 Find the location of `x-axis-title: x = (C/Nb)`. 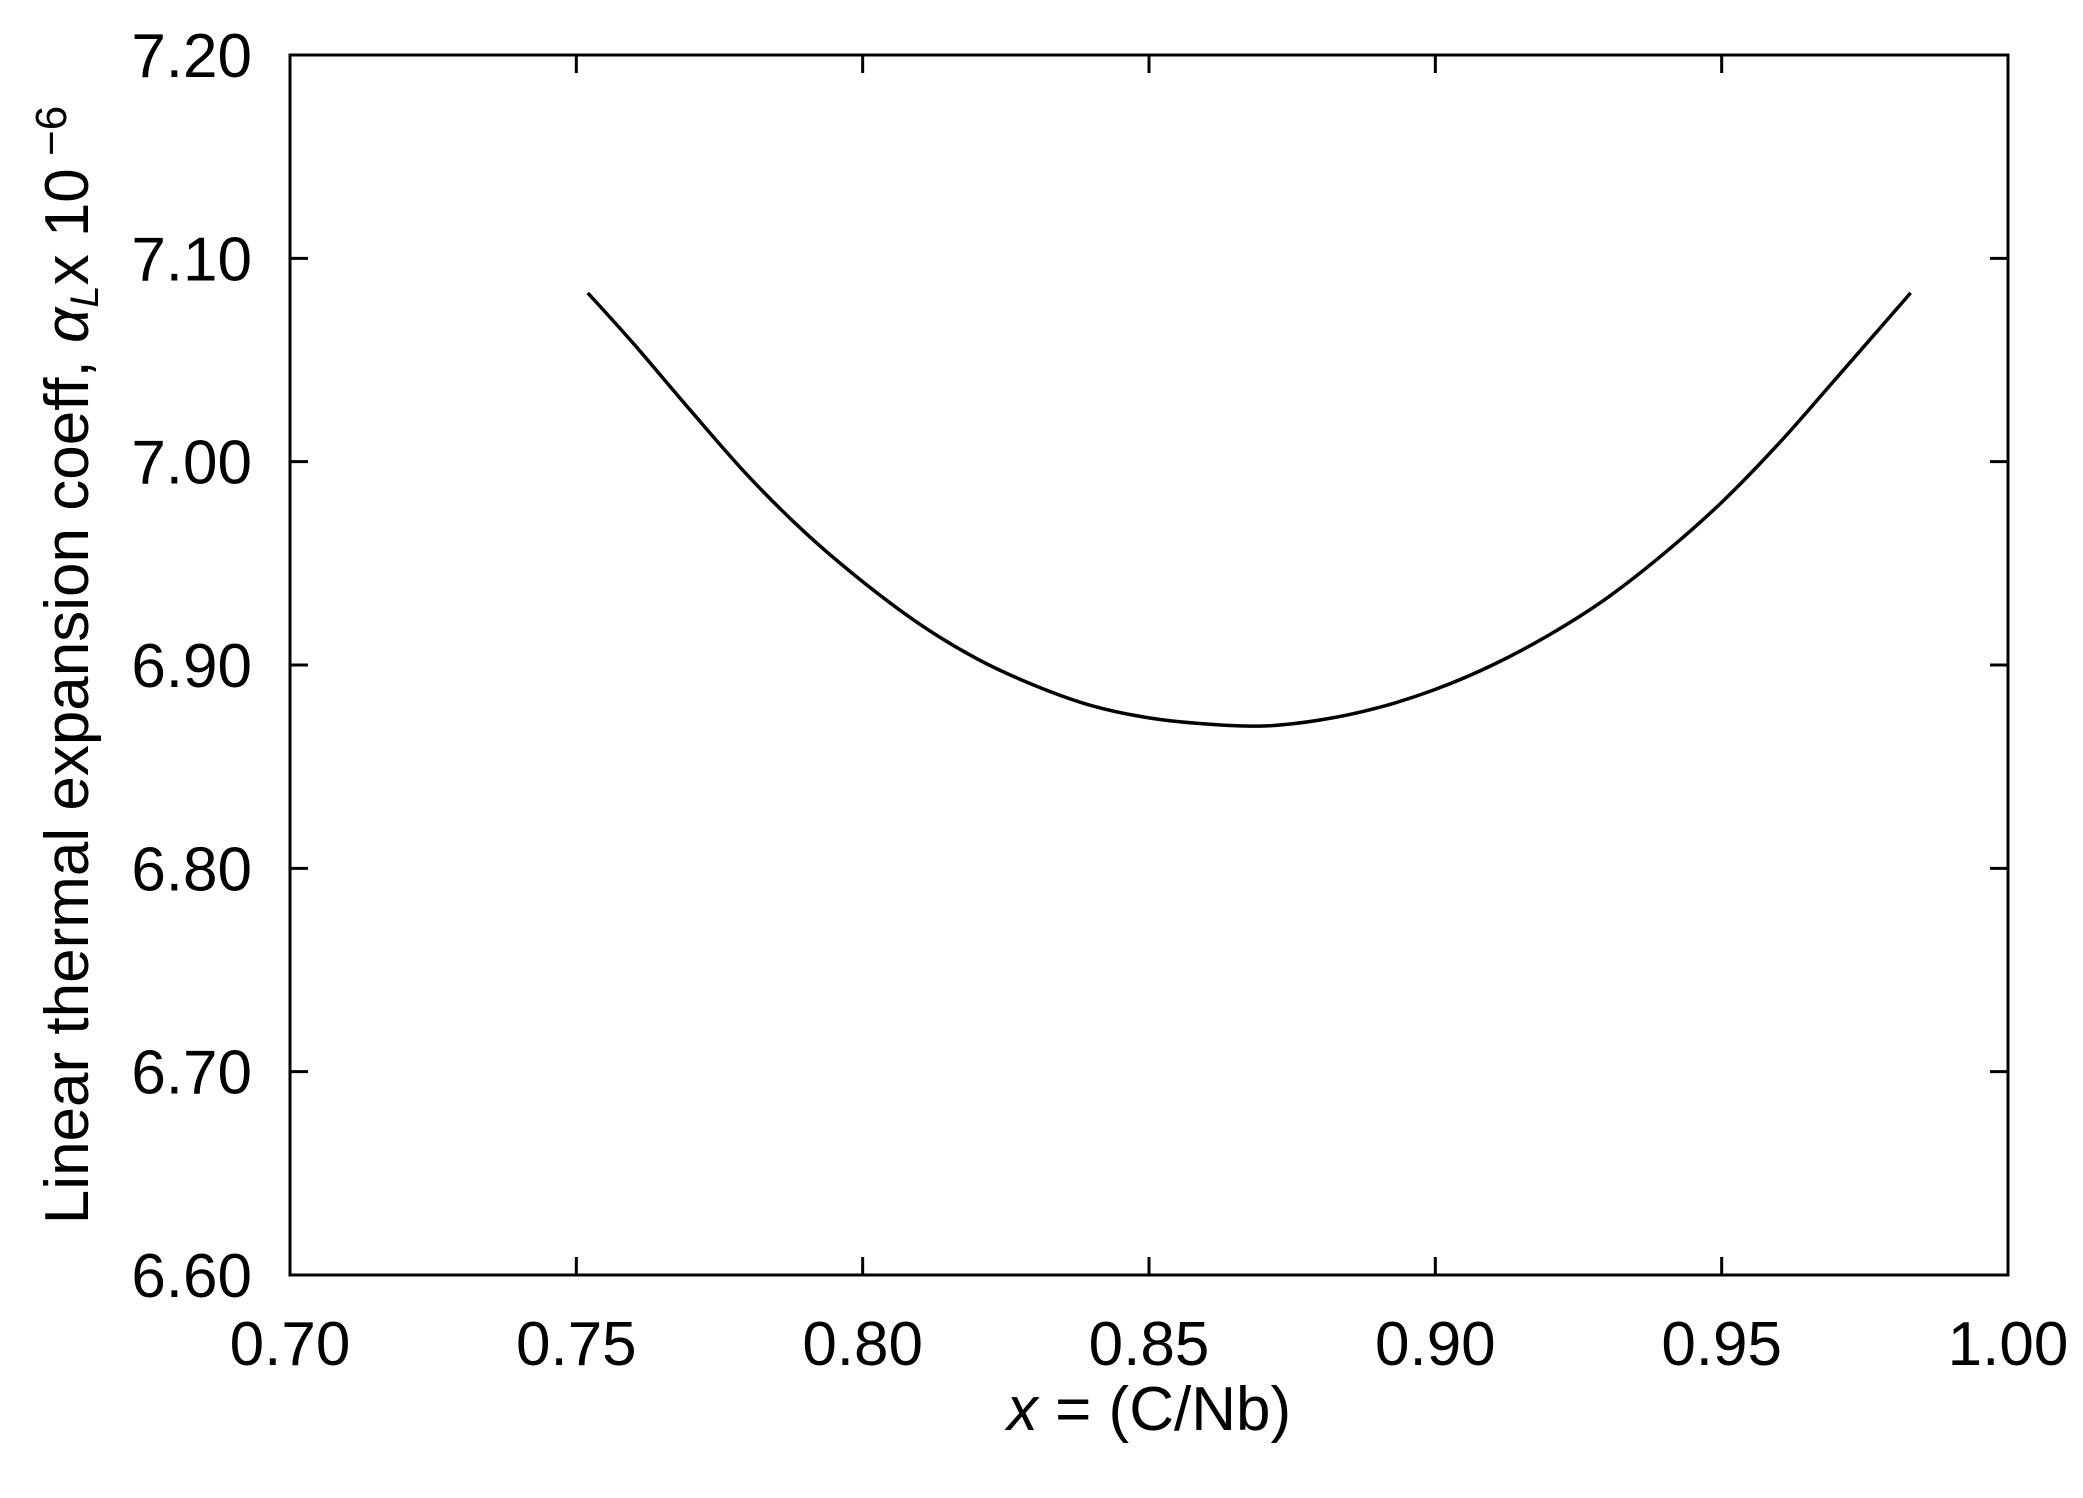

x-axis-title: x = (C/Nb) is located at coordinates (1147, 1409).